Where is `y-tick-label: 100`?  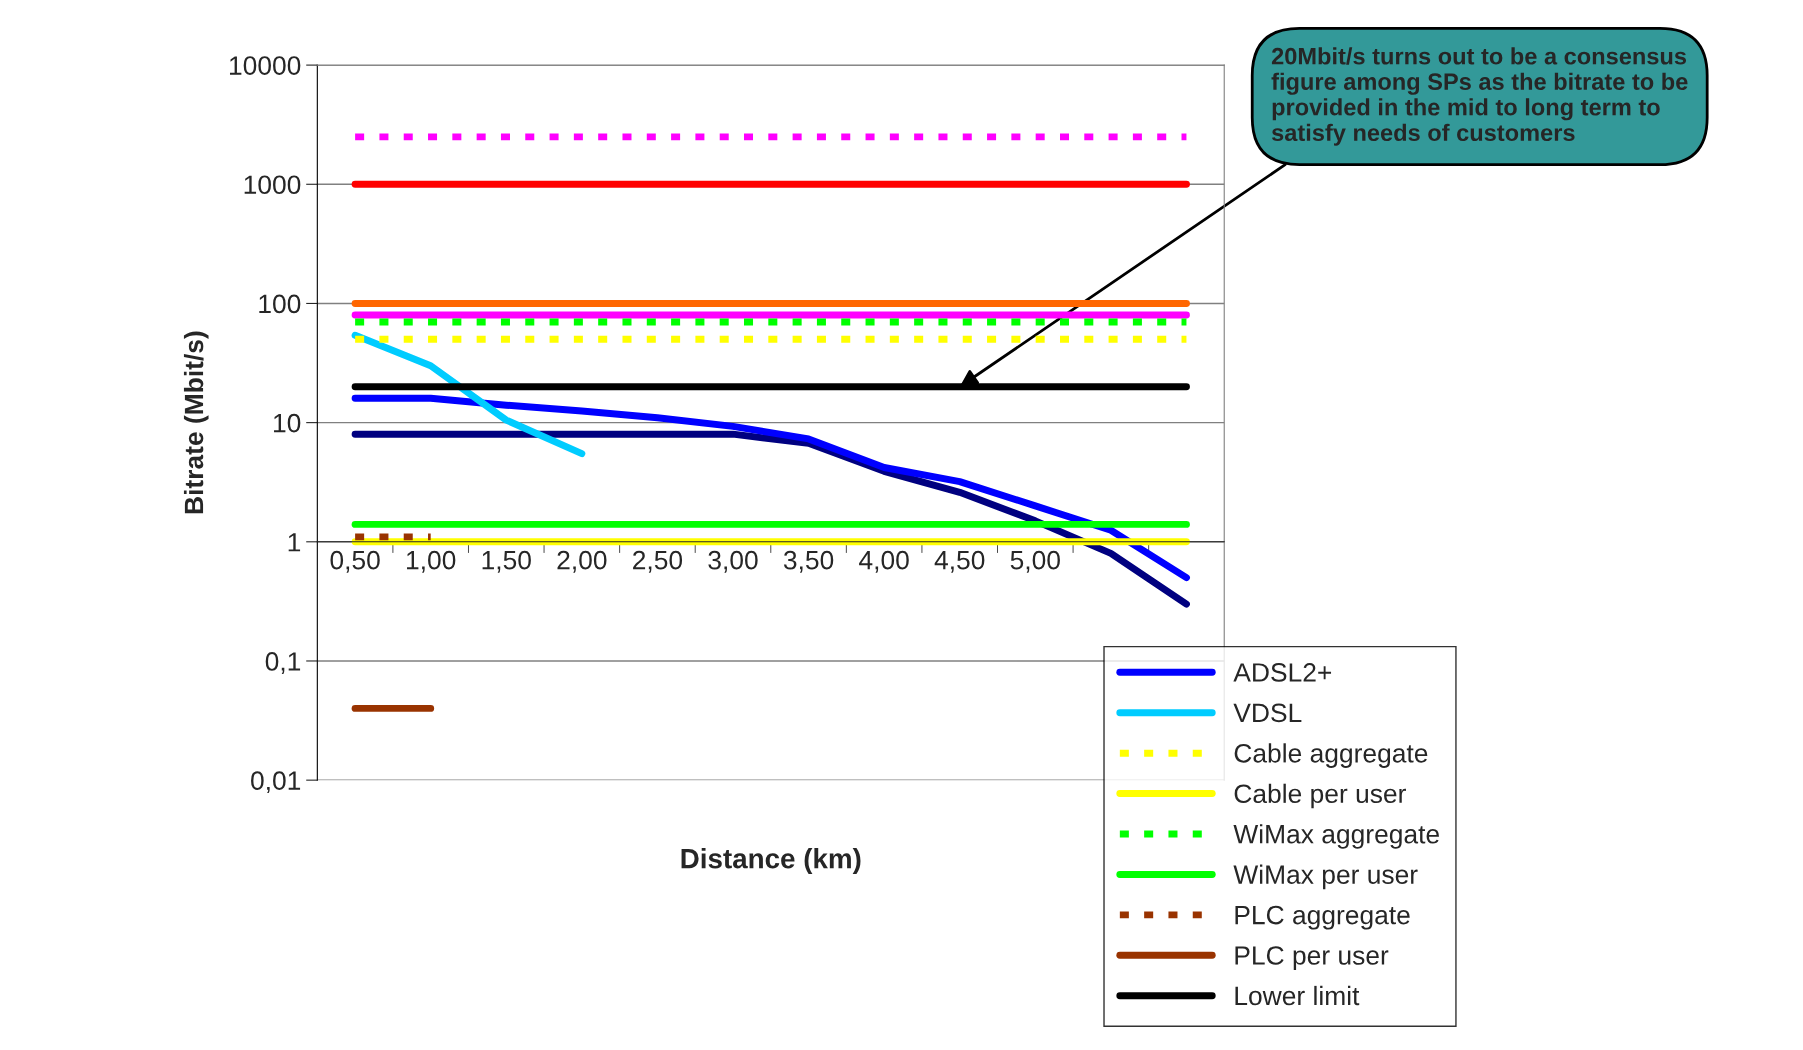
y-tick-label: 100 is located at coordinates (280, 304).